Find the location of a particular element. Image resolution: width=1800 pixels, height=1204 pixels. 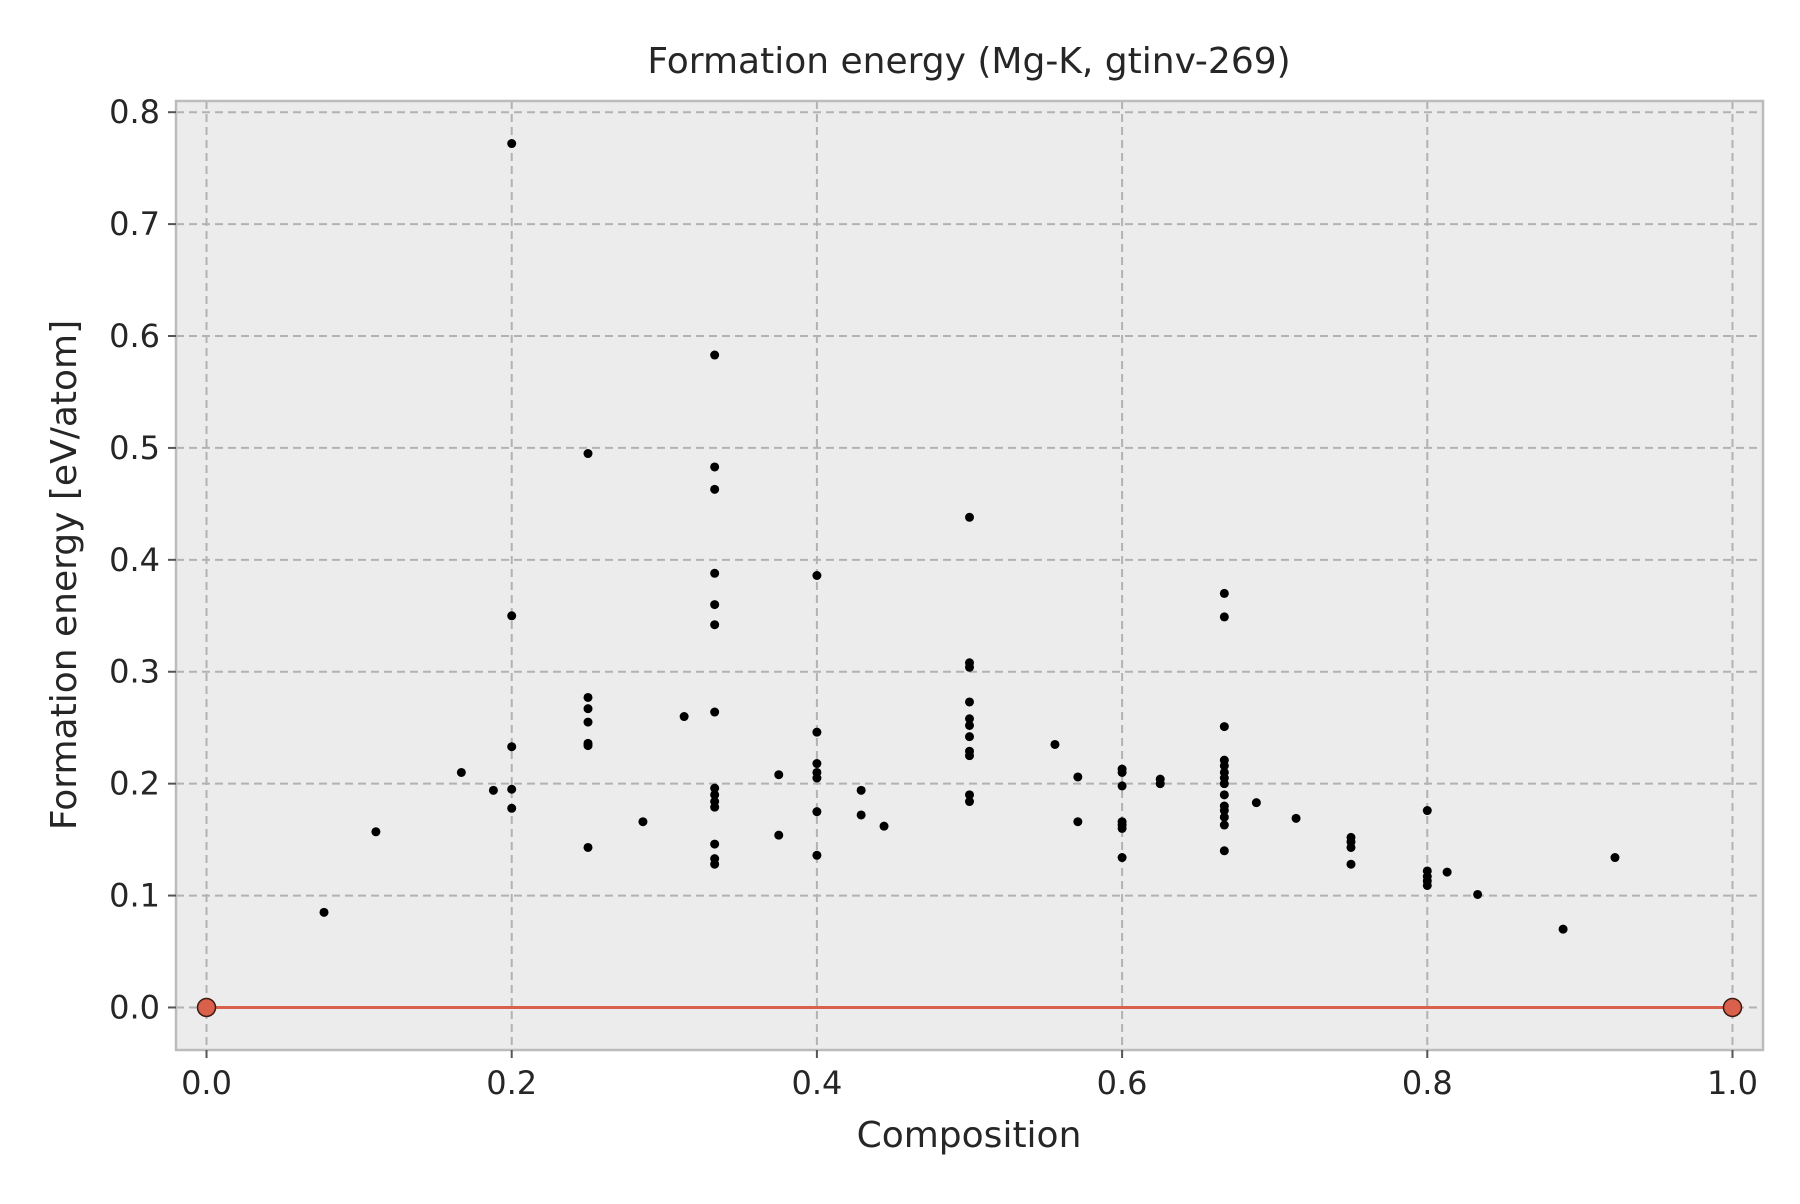

x-tick-label: 0.6 is located at coordinates (1122, 1083).